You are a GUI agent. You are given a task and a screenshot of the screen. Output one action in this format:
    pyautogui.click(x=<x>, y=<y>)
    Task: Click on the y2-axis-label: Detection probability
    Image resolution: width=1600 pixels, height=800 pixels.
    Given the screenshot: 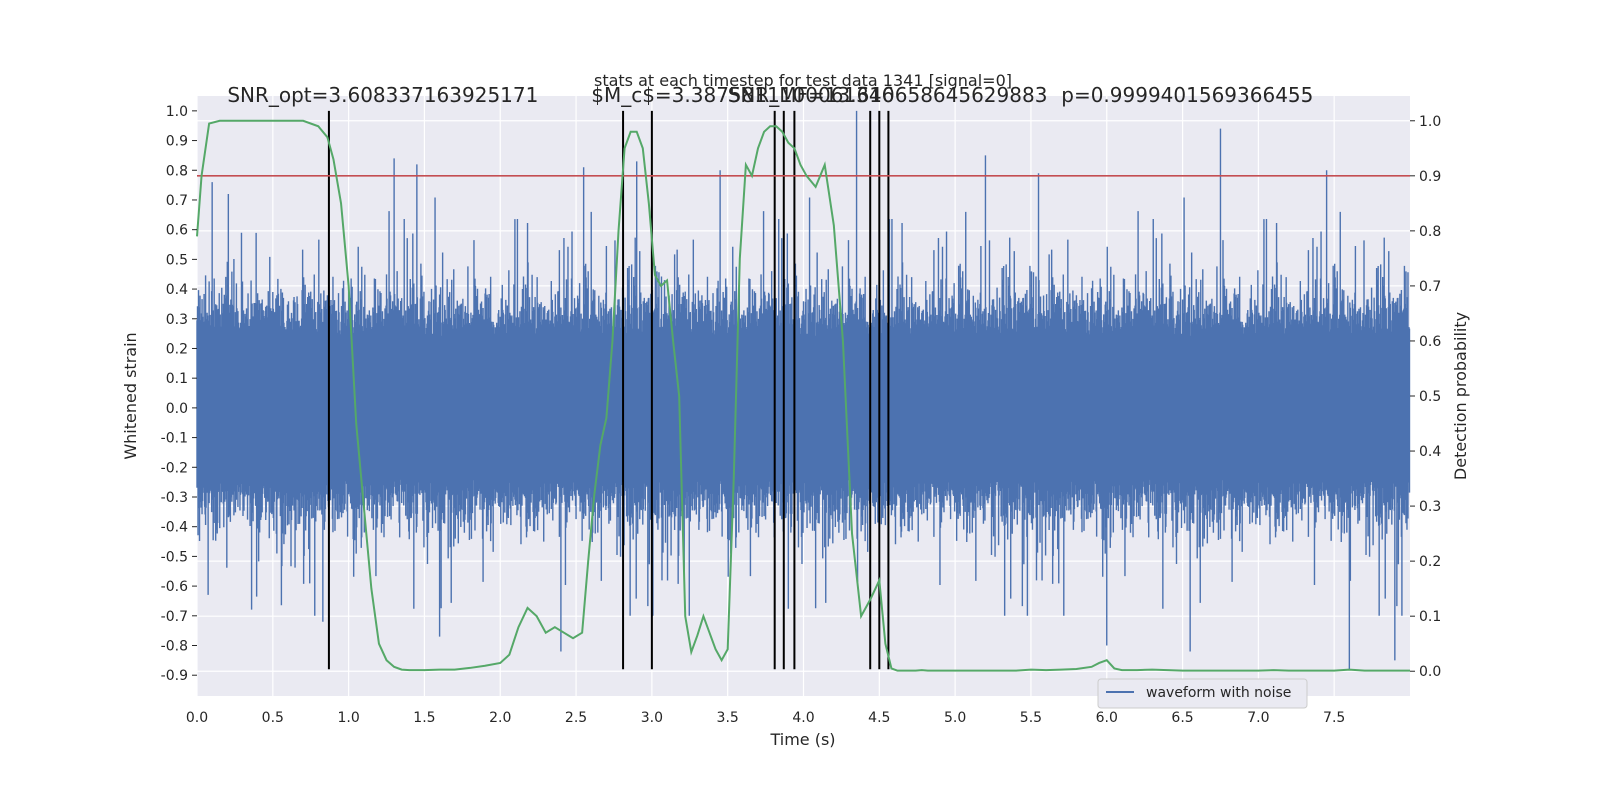 What is the action you would take?
    pyautogui.click(x=1460, y=396)
    